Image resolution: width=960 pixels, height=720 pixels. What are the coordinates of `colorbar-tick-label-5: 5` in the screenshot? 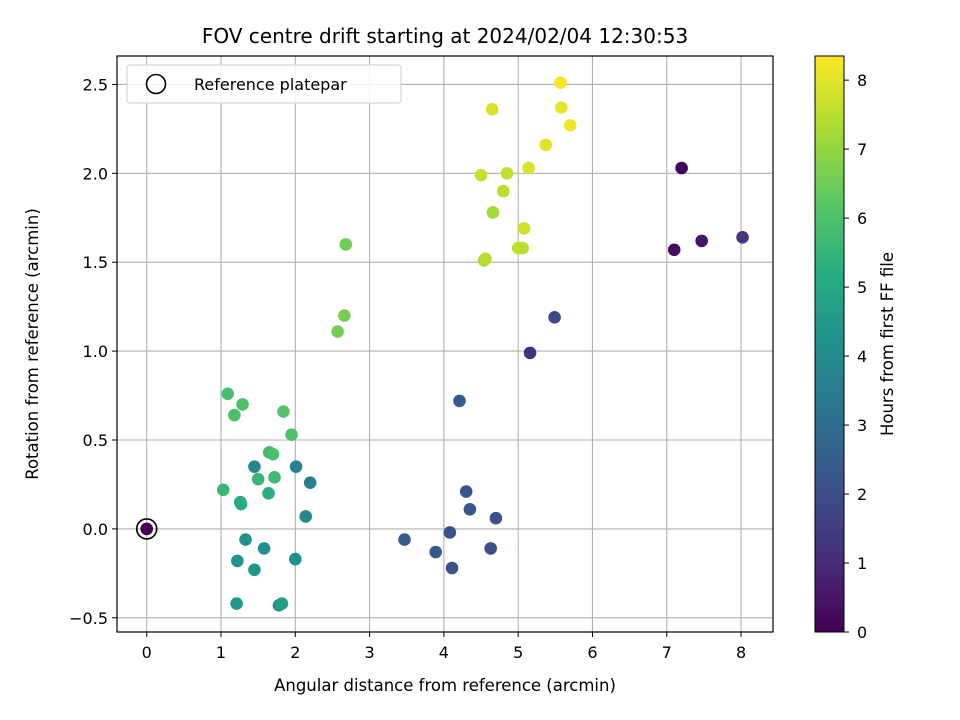 It's located at (862, 287).